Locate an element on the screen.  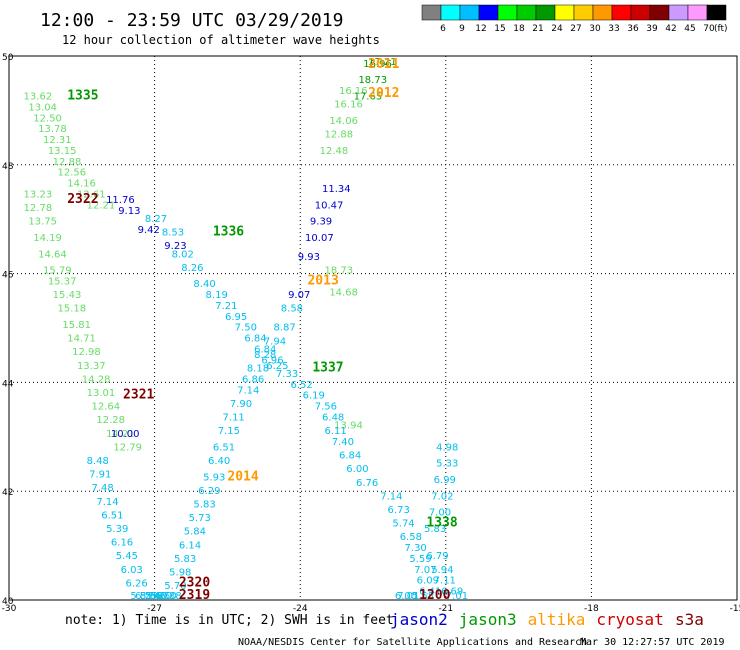
wave-height-value: 10.47 is located at coordinates (329, 205).